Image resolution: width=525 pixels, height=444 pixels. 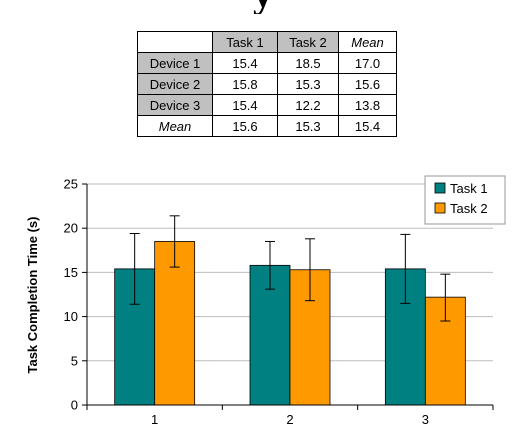 I want to click on legend-label-task2: Task 2, so click(x=469, y=208).